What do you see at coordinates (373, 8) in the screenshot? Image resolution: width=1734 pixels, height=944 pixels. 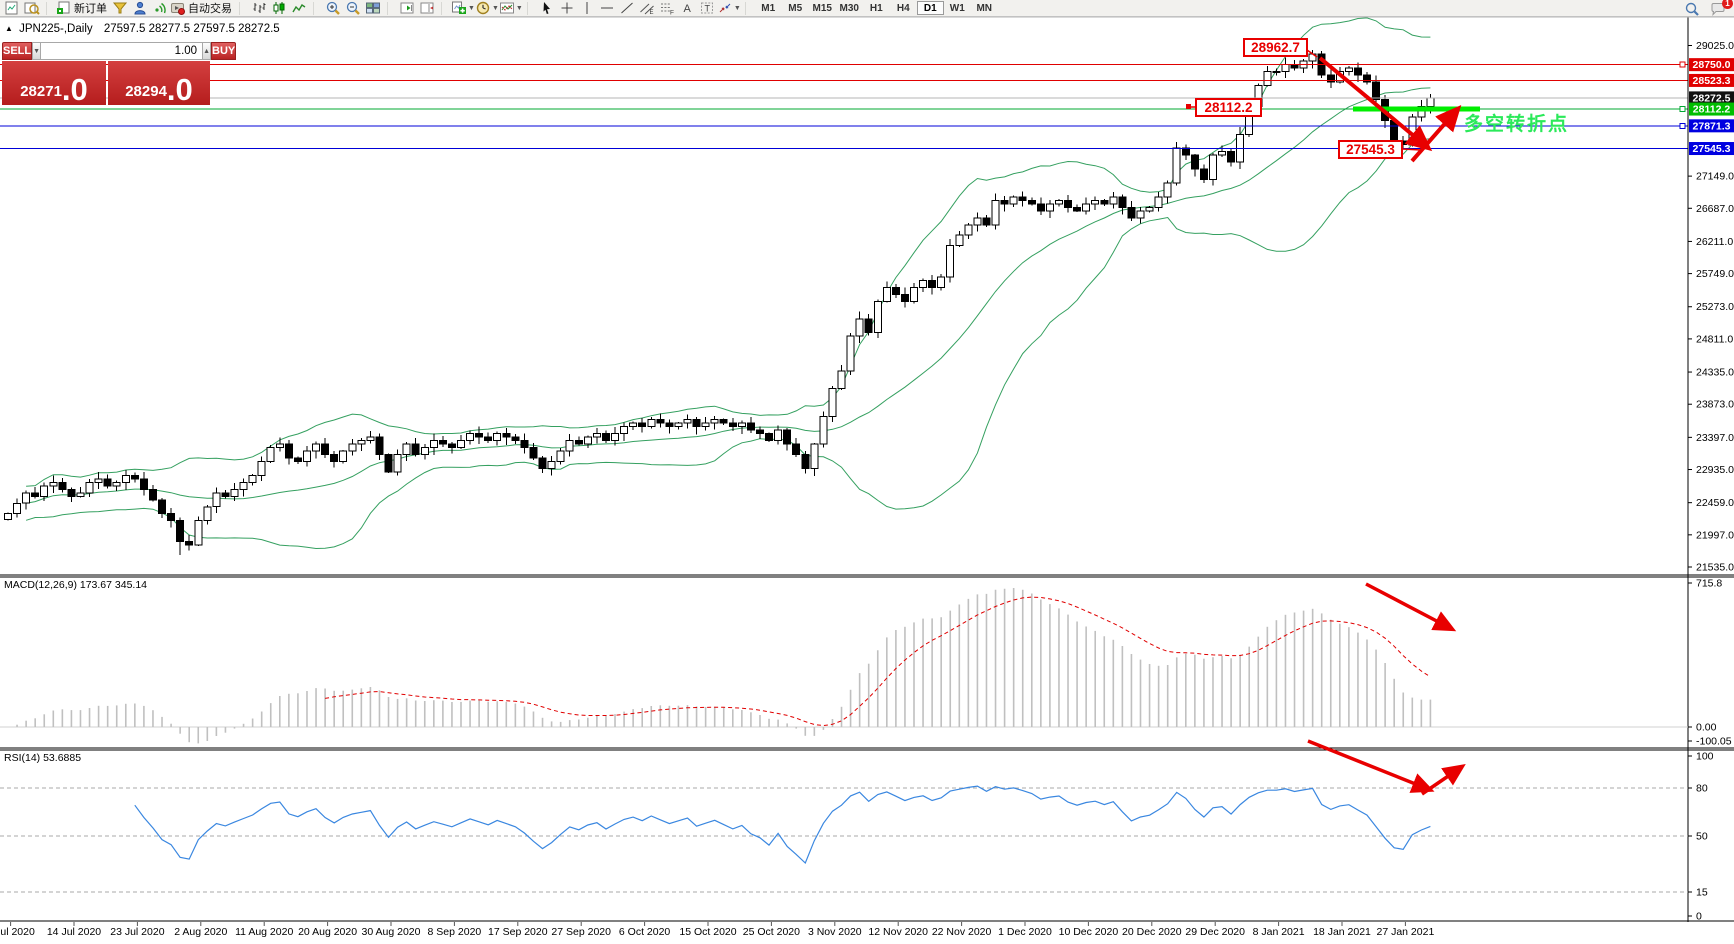 I see `tiles-button` at bounding box center [373, 8].